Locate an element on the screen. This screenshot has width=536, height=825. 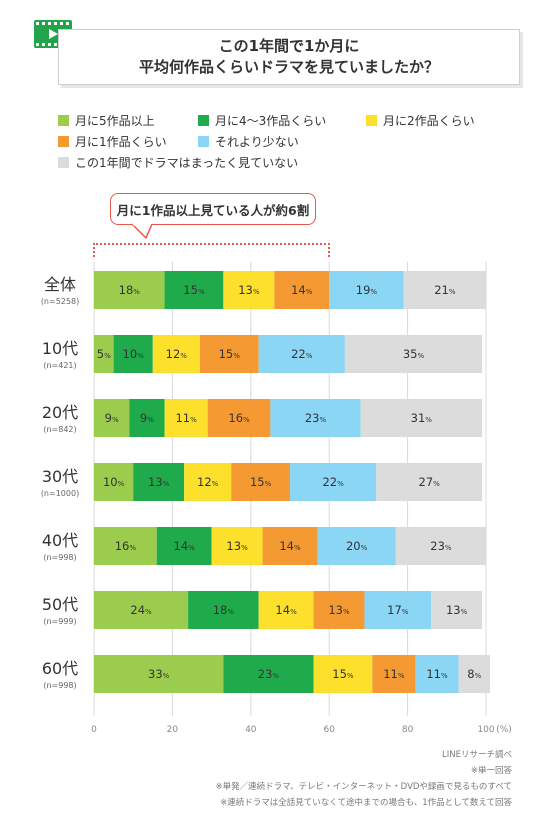
data-label: 31% is located at coordinates (422, 418).